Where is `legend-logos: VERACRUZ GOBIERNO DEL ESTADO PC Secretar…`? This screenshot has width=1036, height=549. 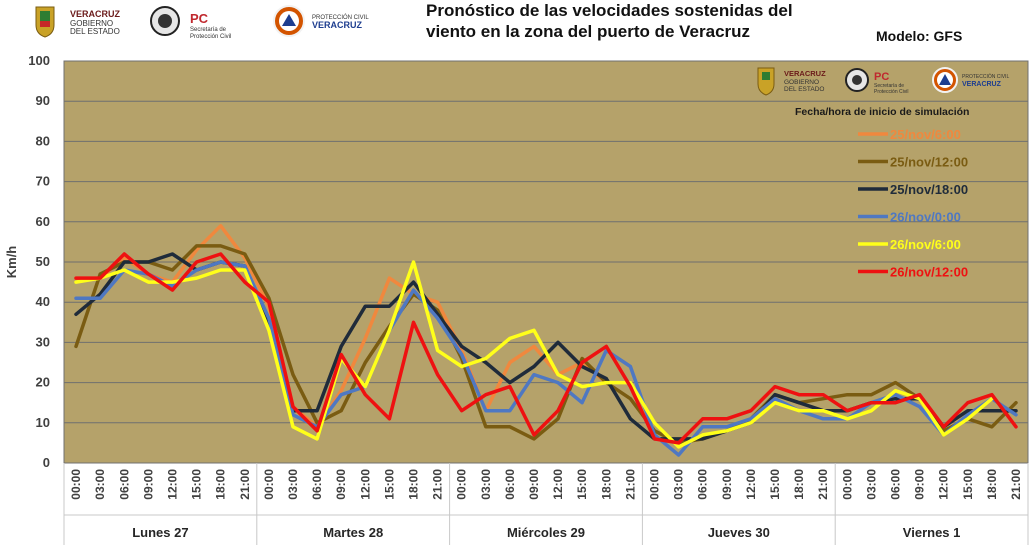
legend-logos: VERACRUZ GOBIERNO DEL ESTADO PC Secretar… is located at coordinates (883, 81).